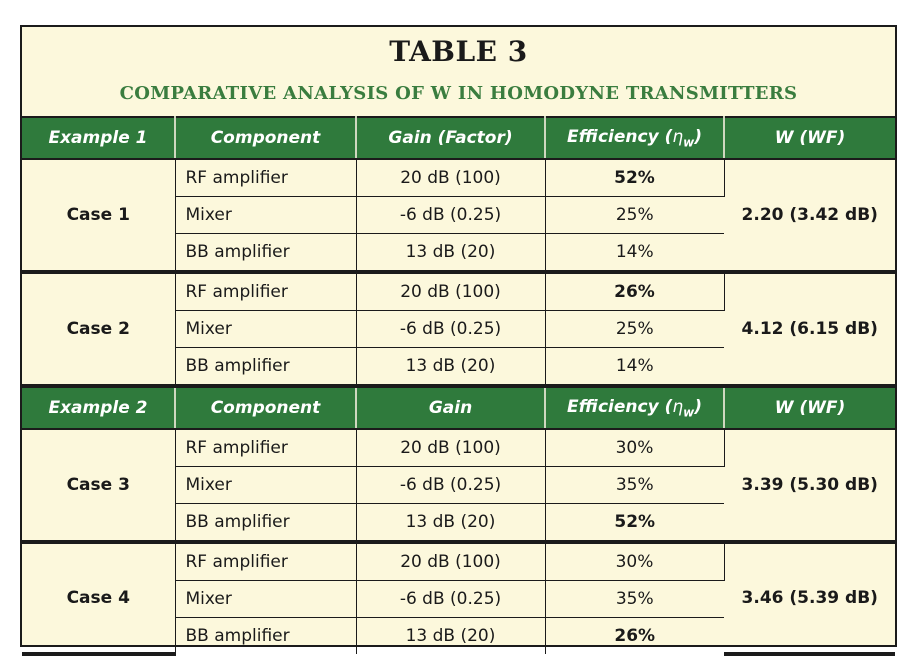  Describe the element at coordinates (451, 138) in the screenshot. I see `header-gain: Gain (Factor)` at that location.